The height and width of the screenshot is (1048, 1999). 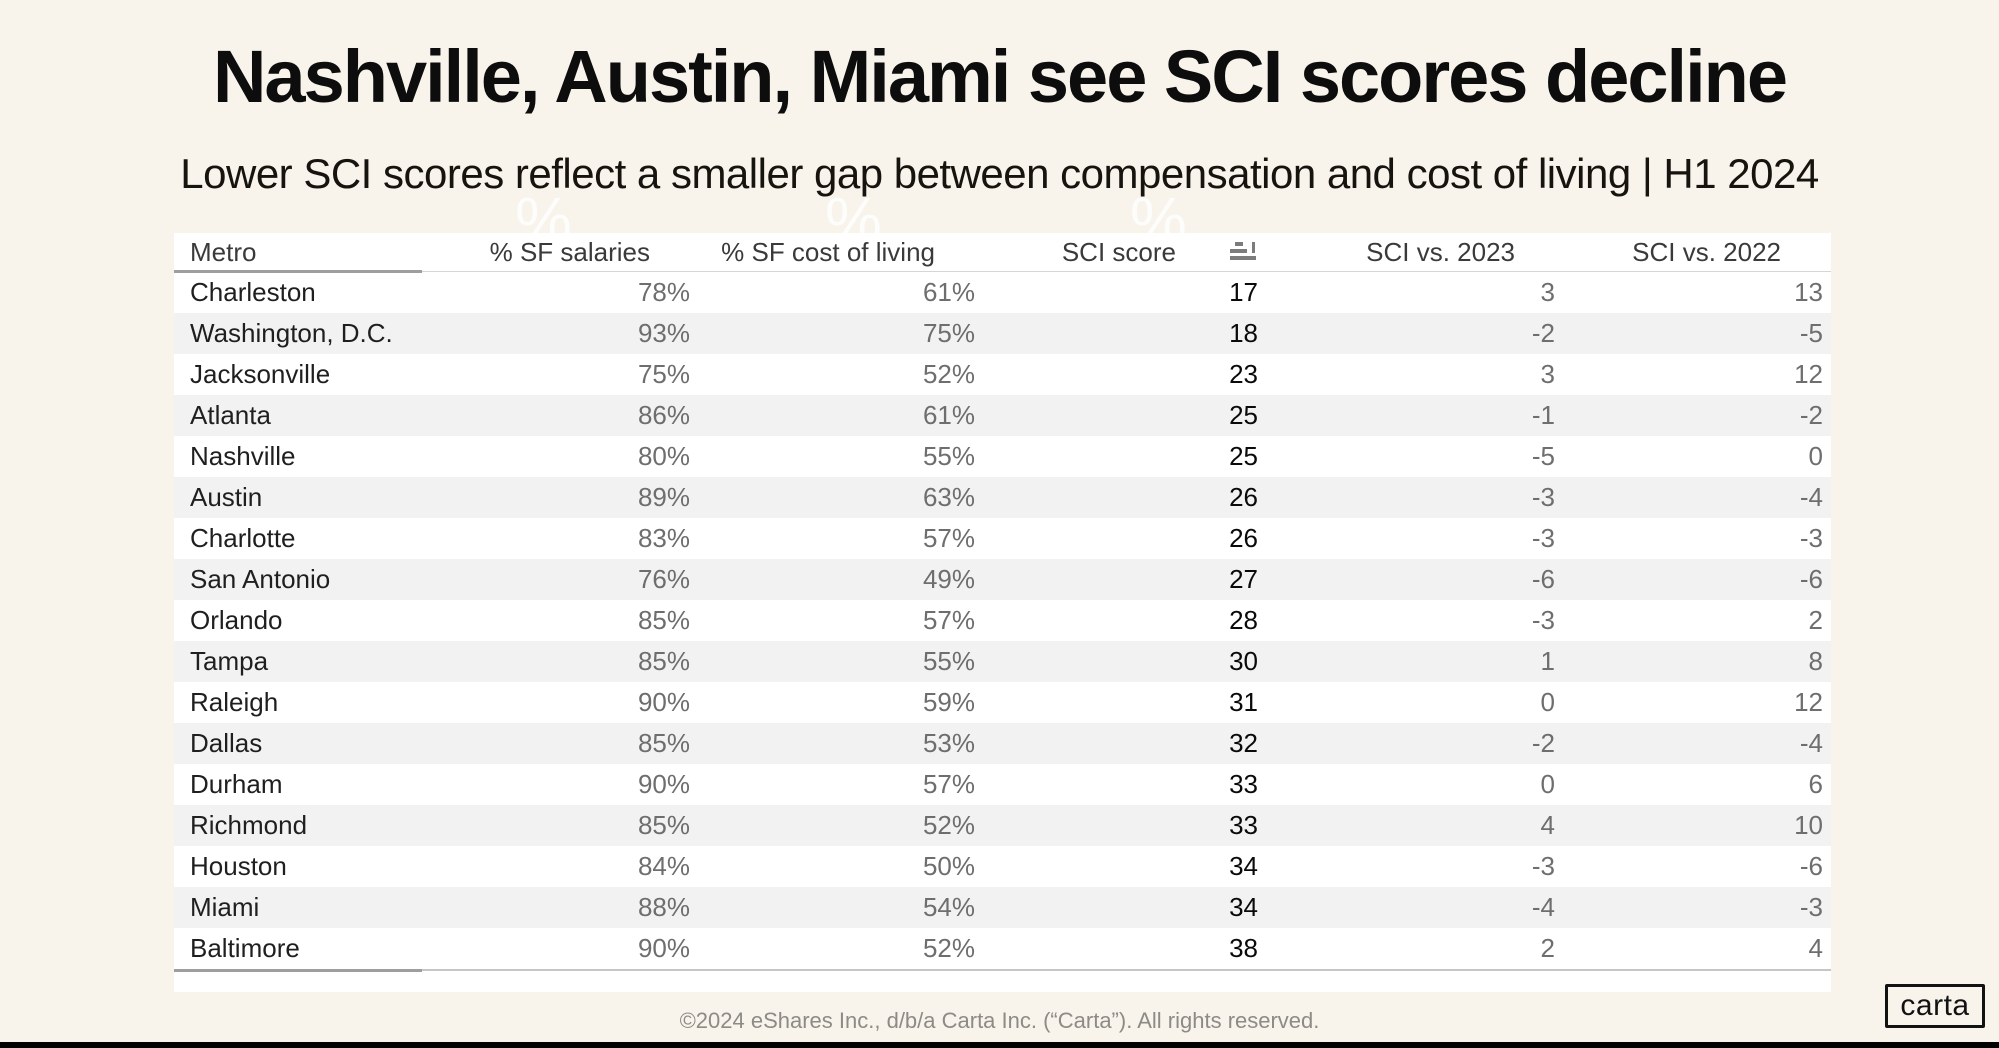 I want to click on metro-cell: Orlando, so click(x=236, y=620).